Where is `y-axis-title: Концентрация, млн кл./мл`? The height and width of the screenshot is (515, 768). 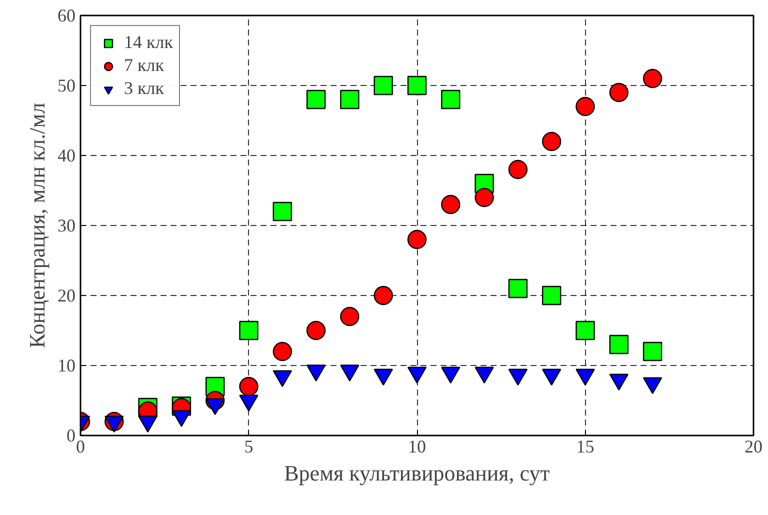
y-axis-title: Концентрация, млн кл./мл is located at coordinates (37, 225).